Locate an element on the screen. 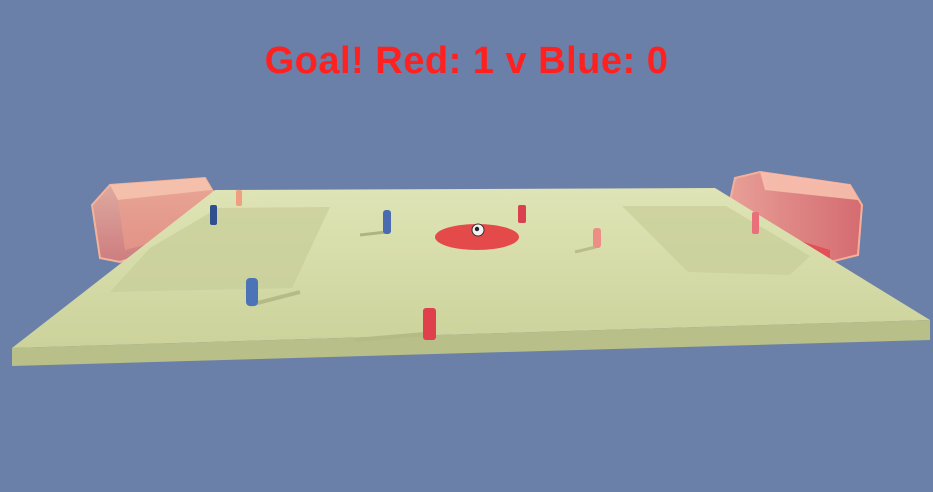 This screenshot has height=492, width=933. center-circle is located at coordinates (477, 237).